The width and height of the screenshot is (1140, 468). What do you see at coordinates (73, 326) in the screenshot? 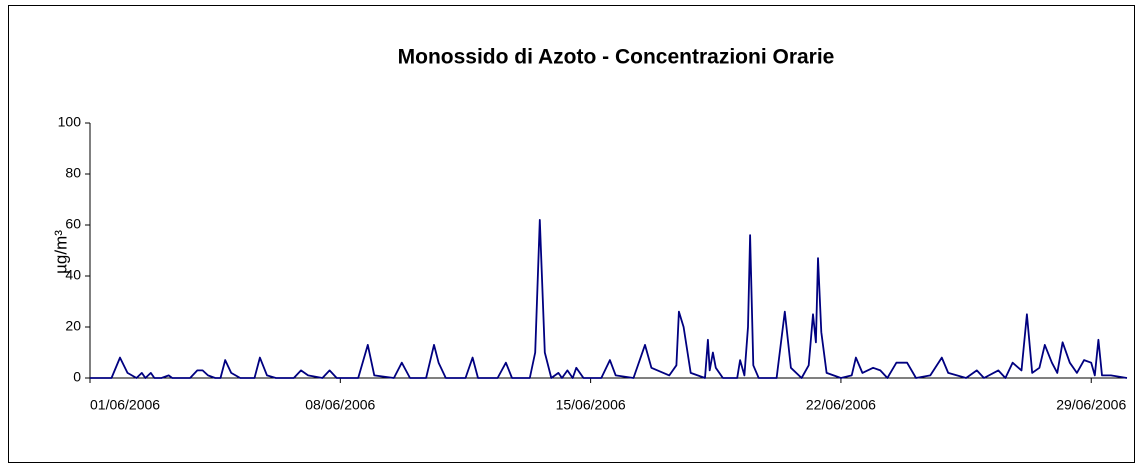
I see `y-tick-label: 20` at bounding box center [73, 326].